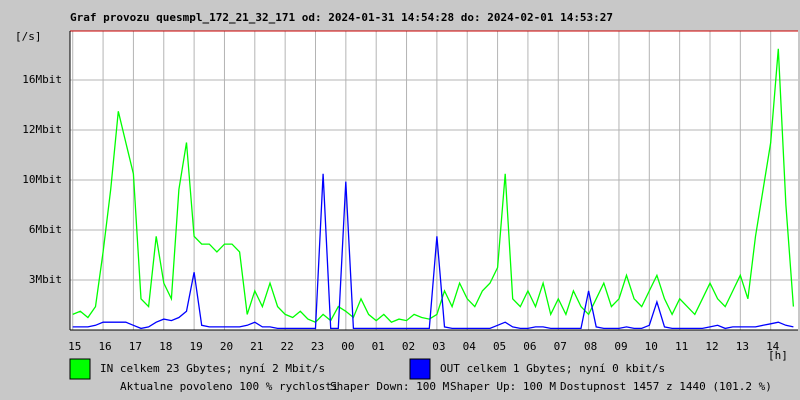  I want to click on x-tick-label: 21, so click(256, 346).